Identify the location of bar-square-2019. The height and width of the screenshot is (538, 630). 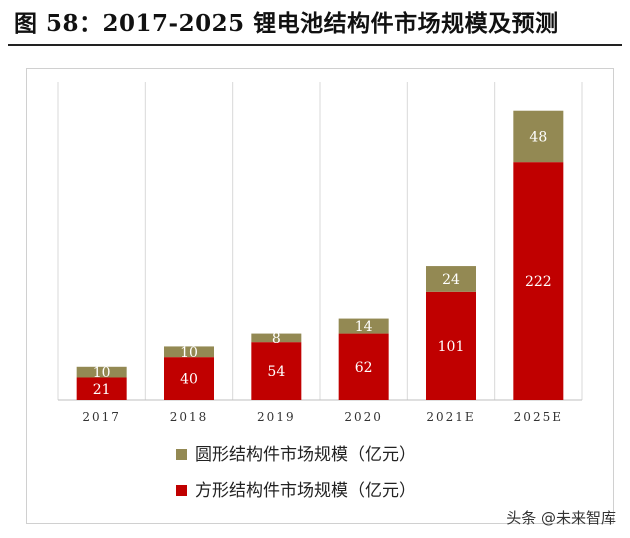
(276, 371).